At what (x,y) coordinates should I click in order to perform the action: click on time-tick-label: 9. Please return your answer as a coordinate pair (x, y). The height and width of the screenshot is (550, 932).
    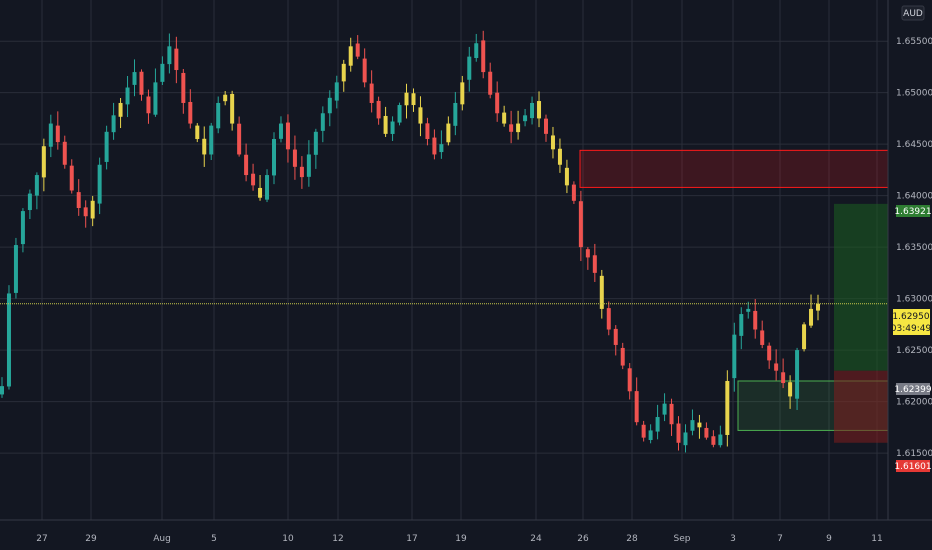
    Looking at the image, I should click on (829, 539).